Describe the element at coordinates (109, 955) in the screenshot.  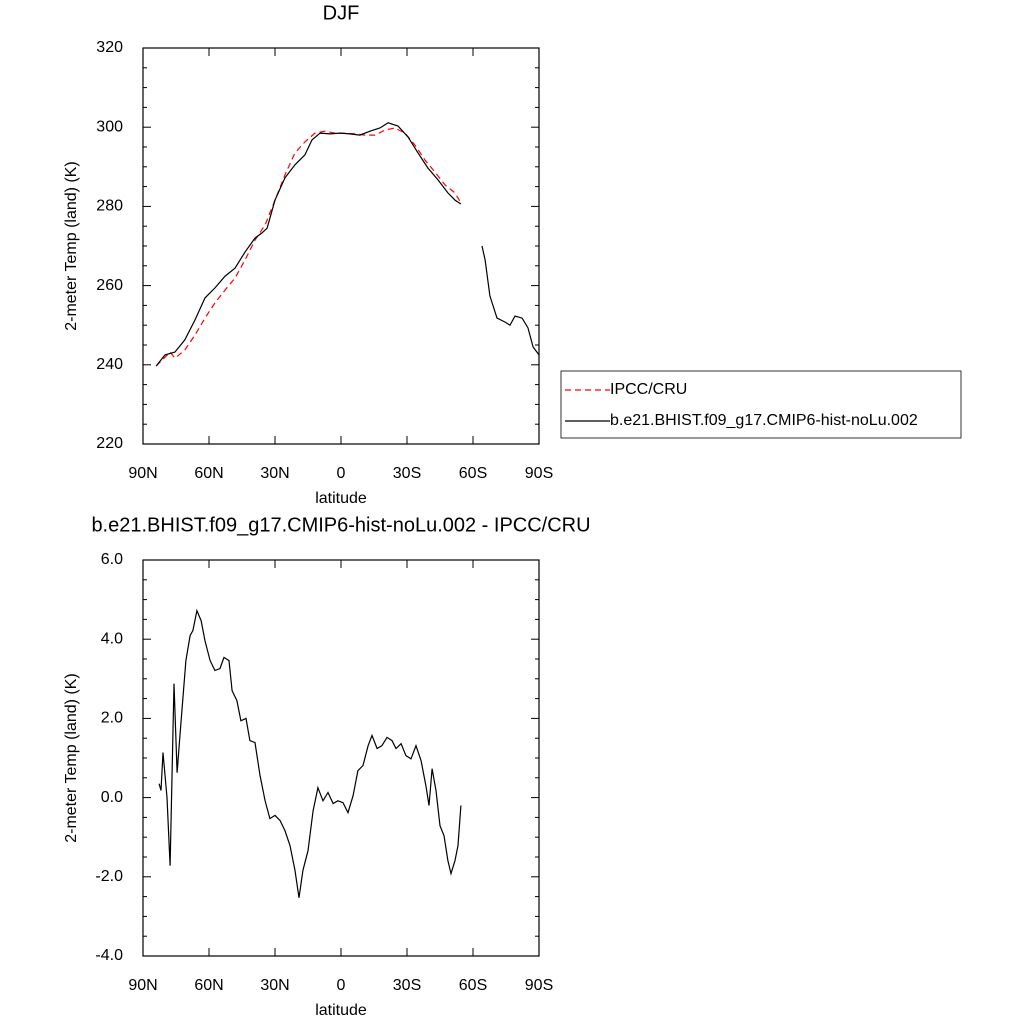
I see `y-tick-label: -4.0` at that location.